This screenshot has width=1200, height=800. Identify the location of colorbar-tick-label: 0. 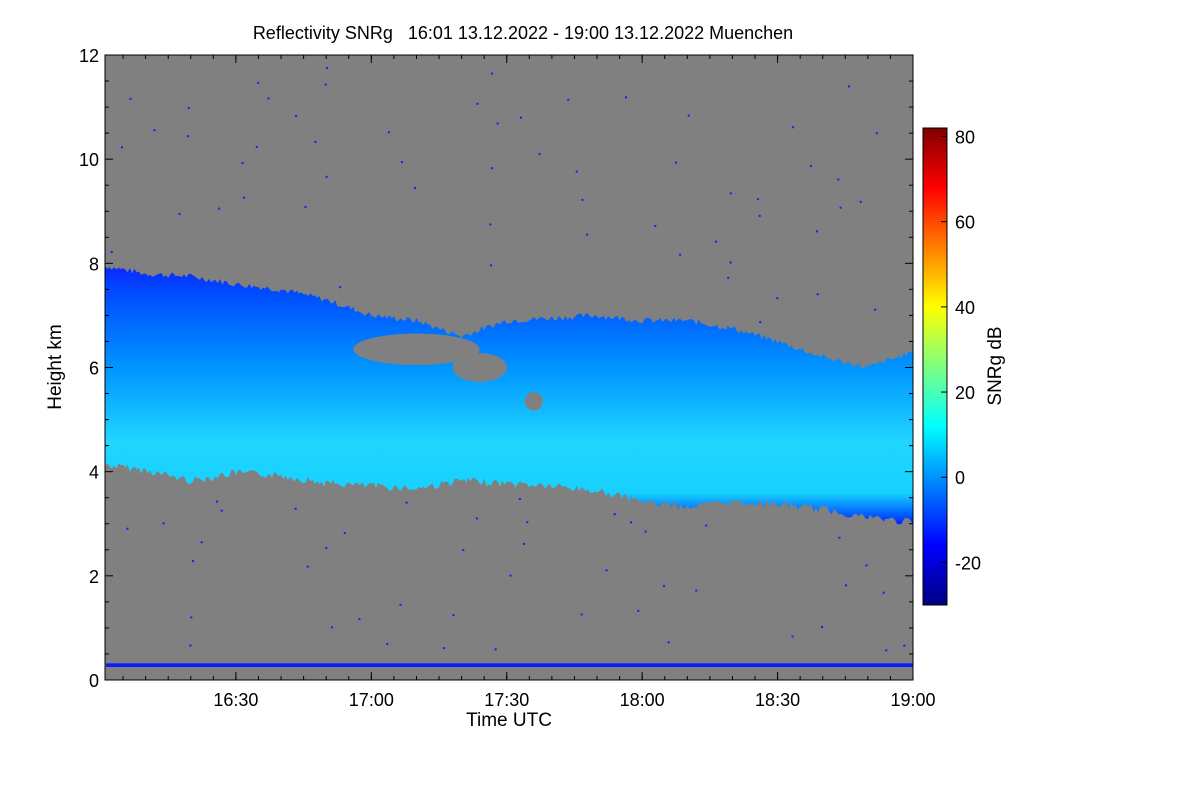
(960, 478).